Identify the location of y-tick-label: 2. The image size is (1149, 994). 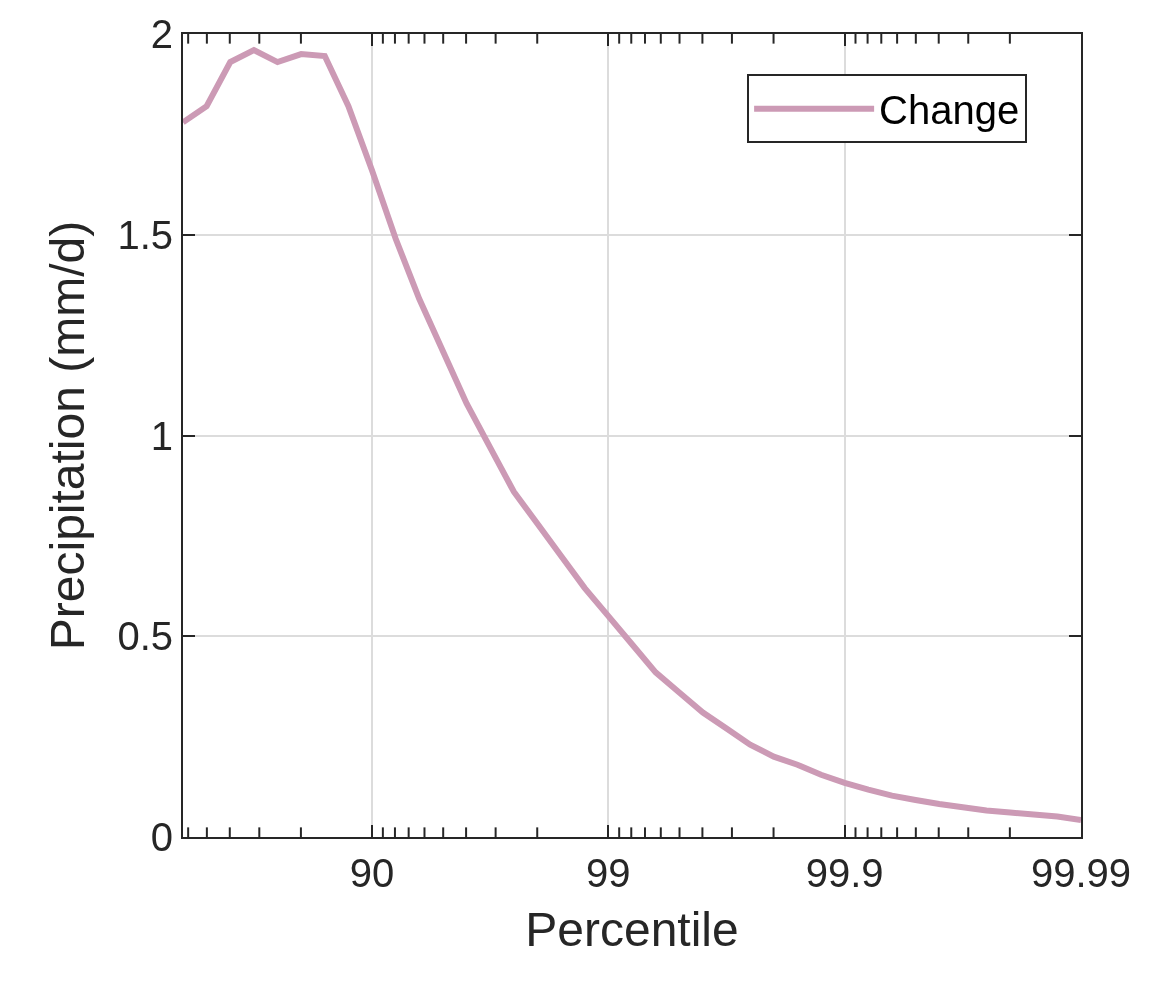
(161, 34).